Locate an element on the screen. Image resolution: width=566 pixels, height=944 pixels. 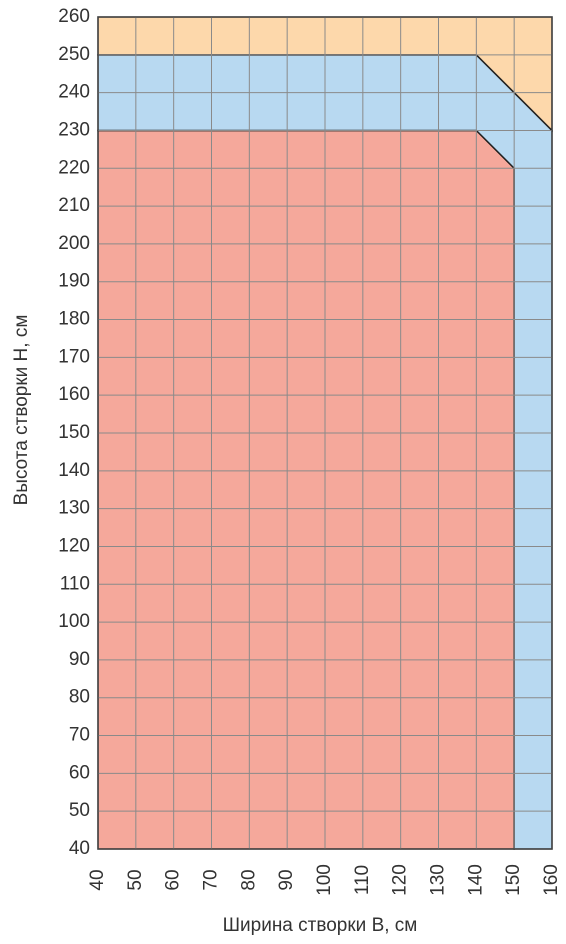
y-tick-label: 70 is located at coordinates (79, 735).